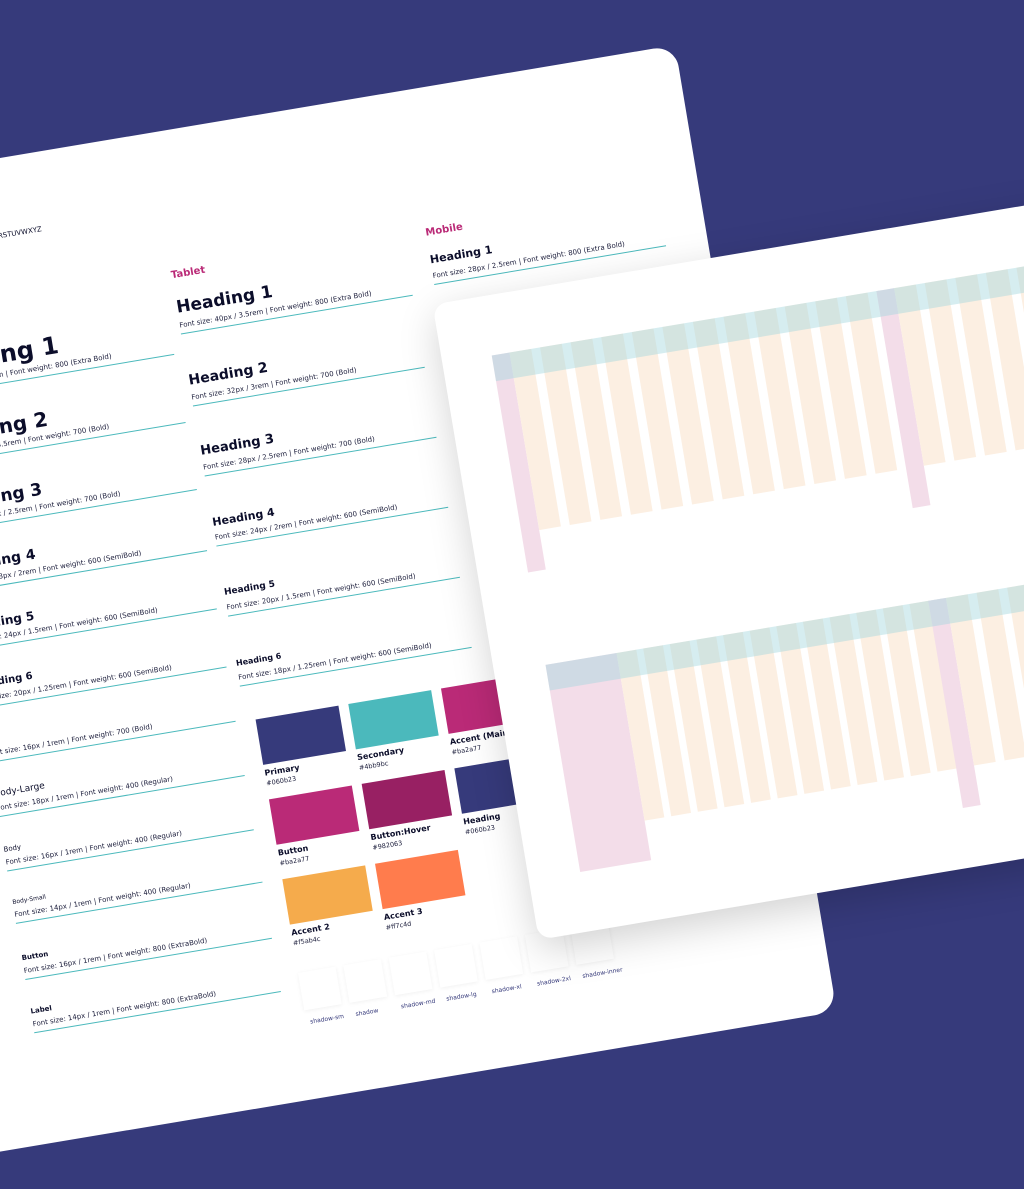 The image size is (1024, 1189). I want to click on header-band, so click(976, 581).